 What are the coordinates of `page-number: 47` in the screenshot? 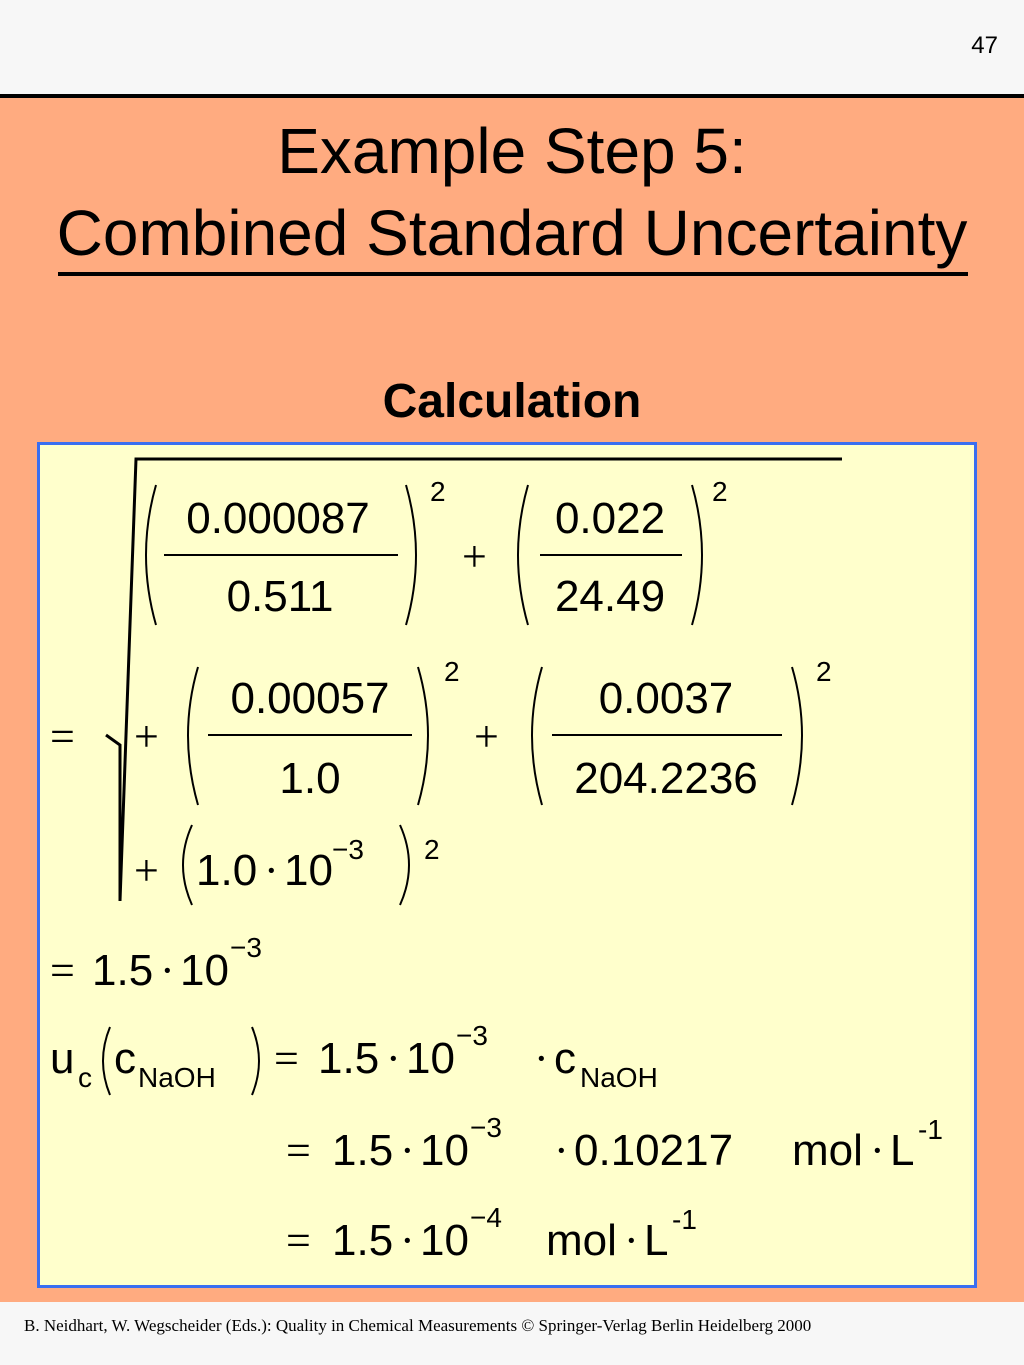 It's located at (984, 45).